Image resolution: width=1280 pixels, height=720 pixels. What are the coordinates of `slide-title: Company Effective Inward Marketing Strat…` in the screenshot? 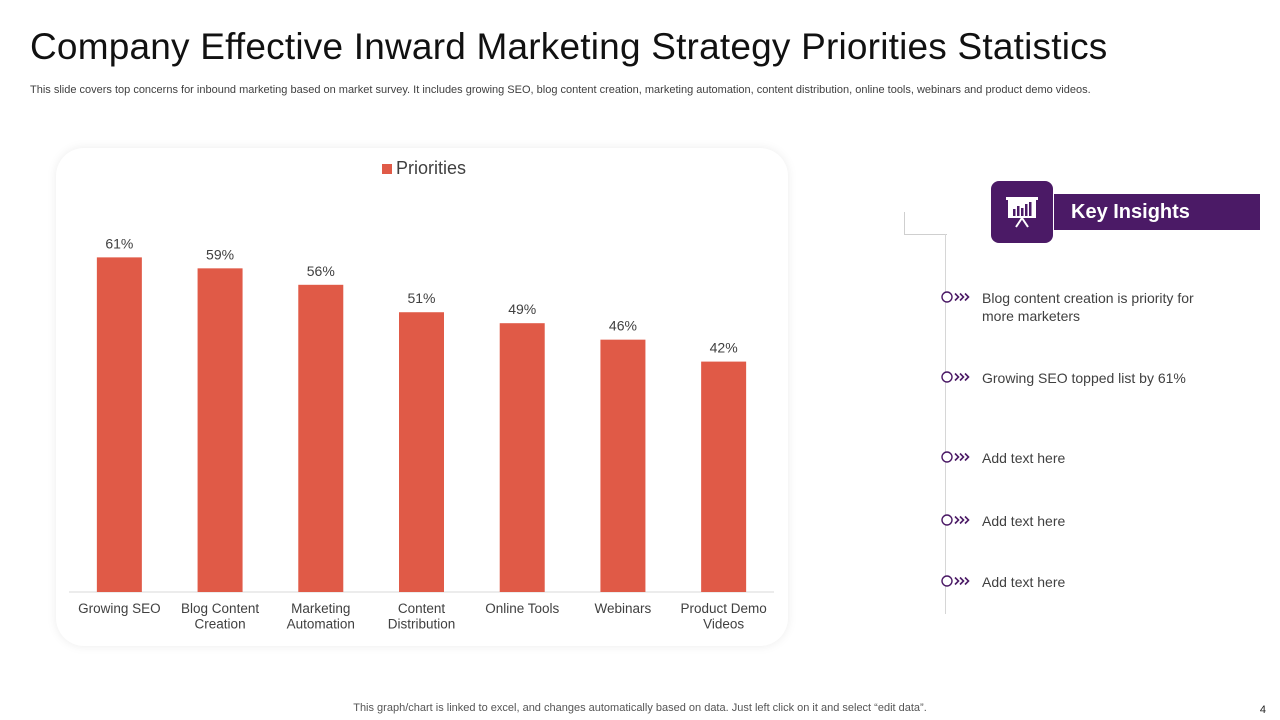 It's located at (569, 46).